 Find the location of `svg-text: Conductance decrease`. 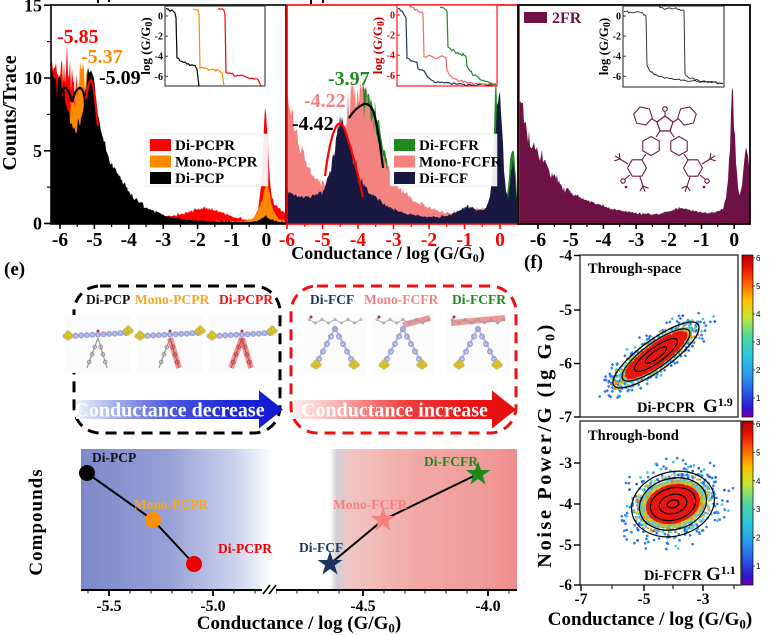

svg-text: Conductance decrease is located at coordinates (169, 411).